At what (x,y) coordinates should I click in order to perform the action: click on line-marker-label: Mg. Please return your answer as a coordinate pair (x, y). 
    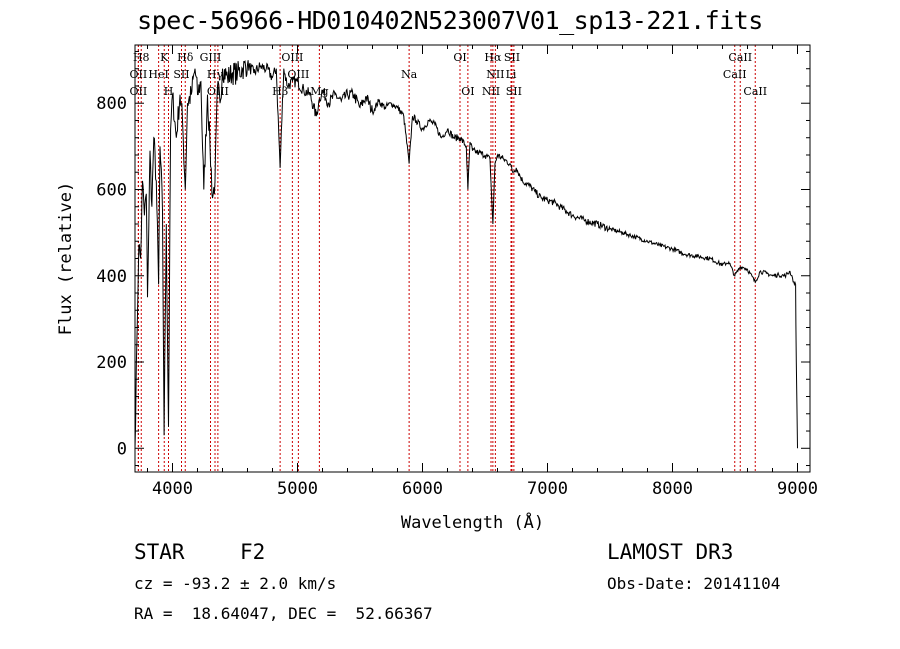
    Looking at the image, I should click on (319, 91).